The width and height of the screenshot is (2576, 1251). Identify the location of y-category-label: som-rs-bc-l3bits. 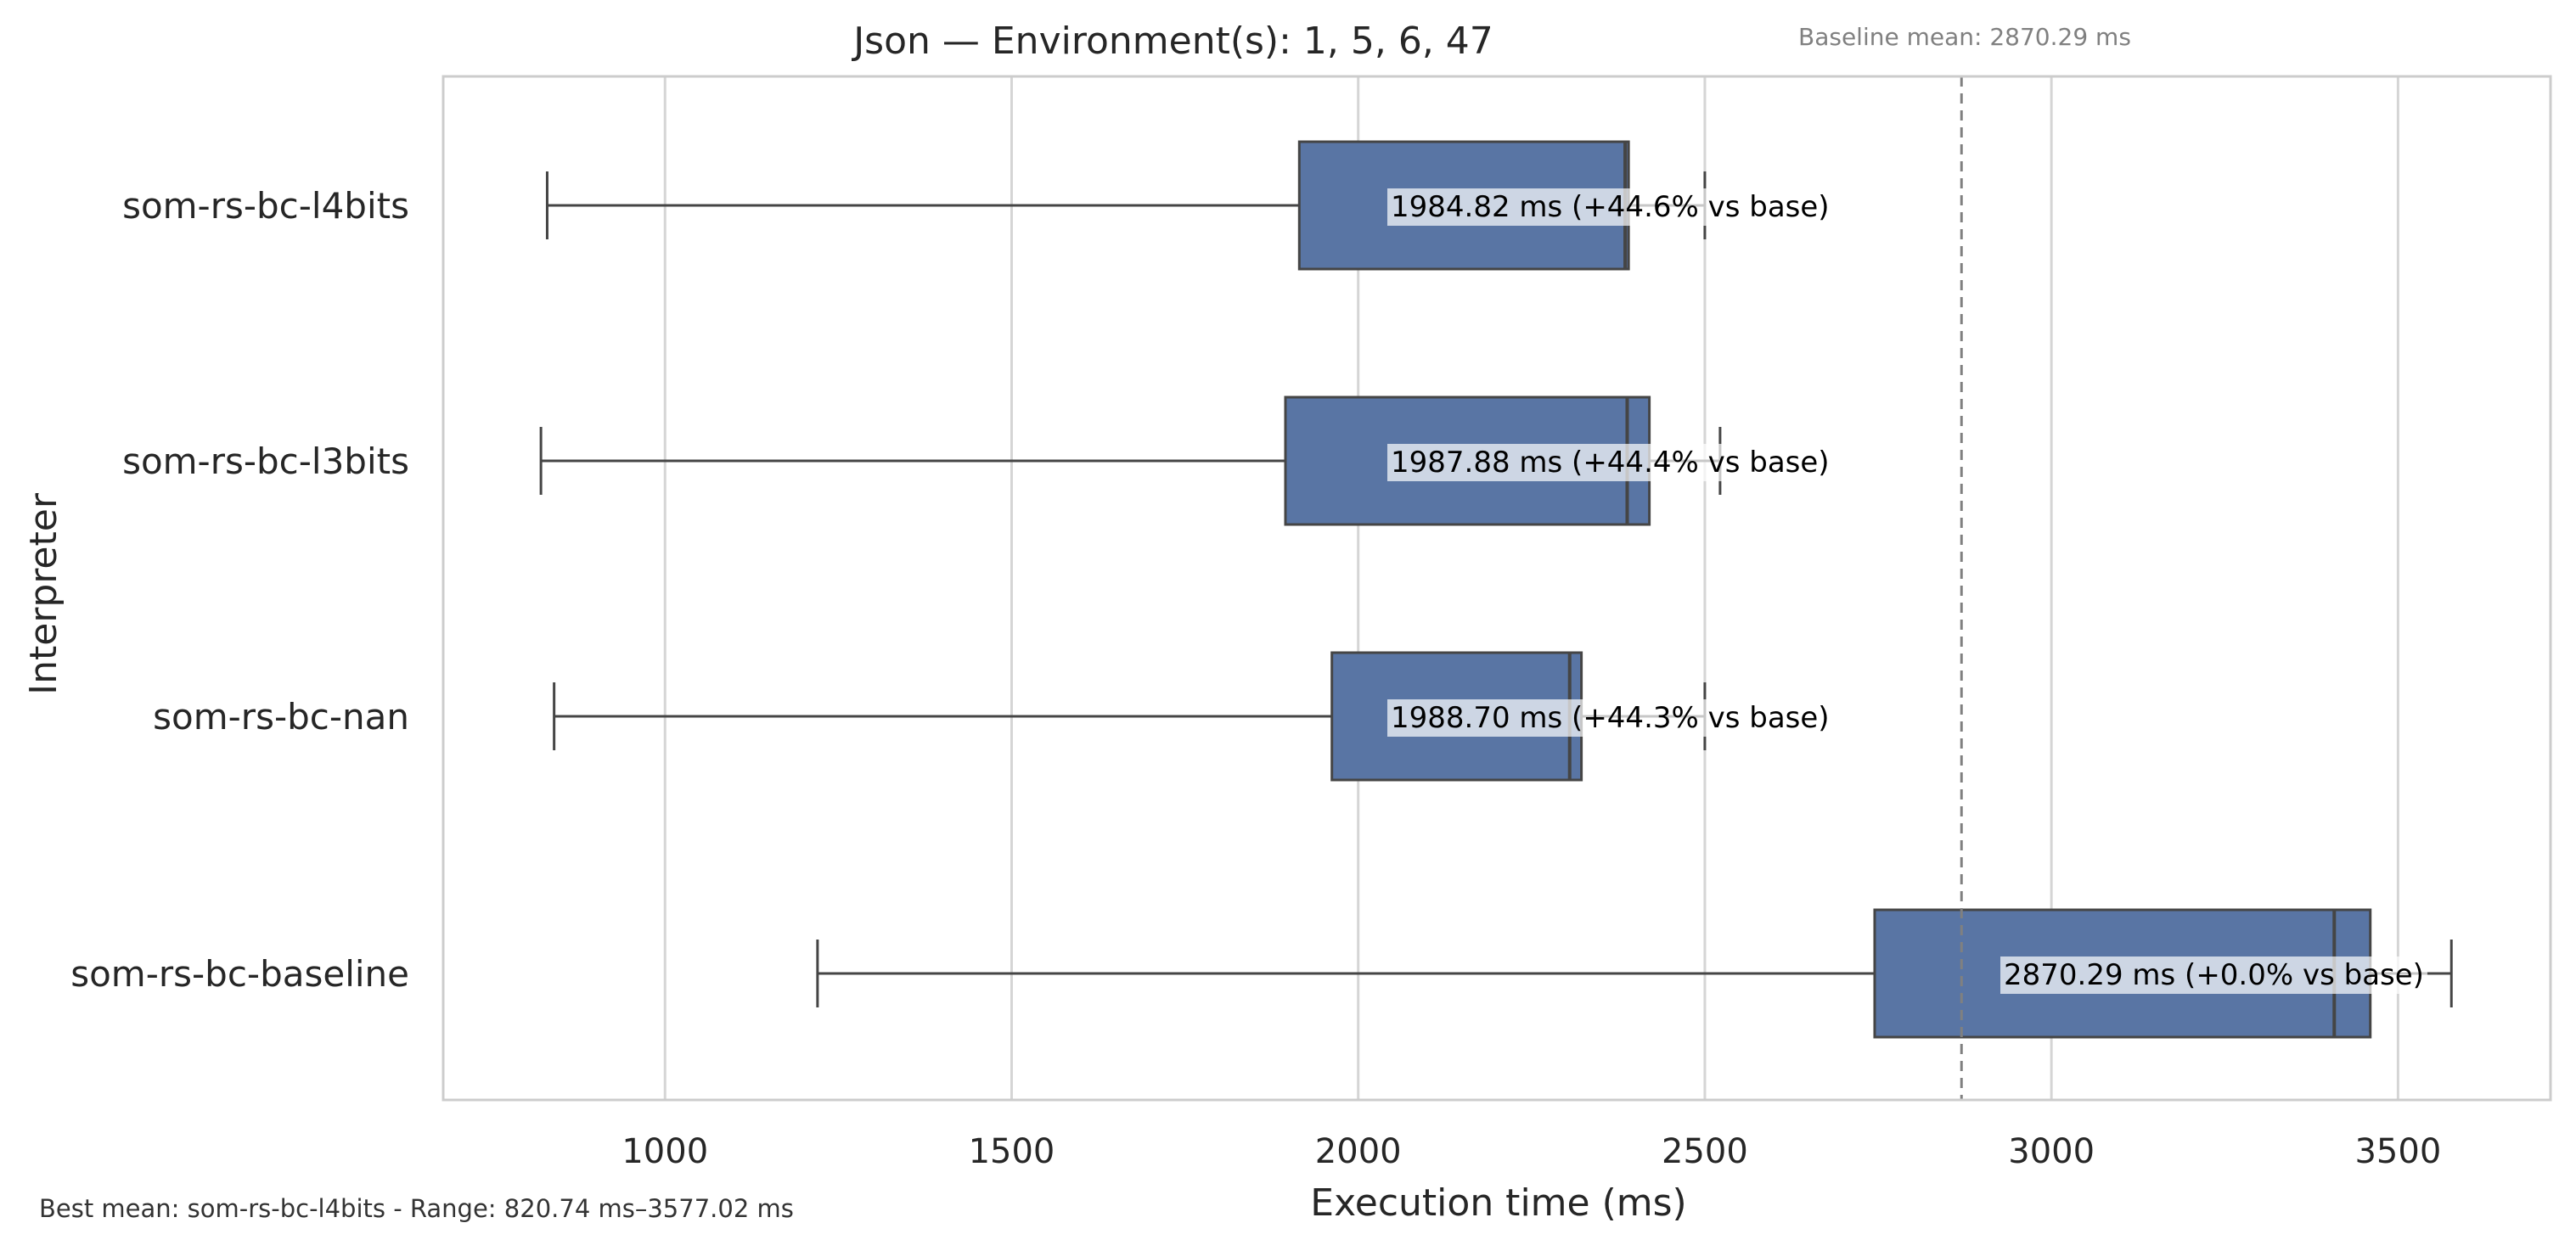
(265, 461).